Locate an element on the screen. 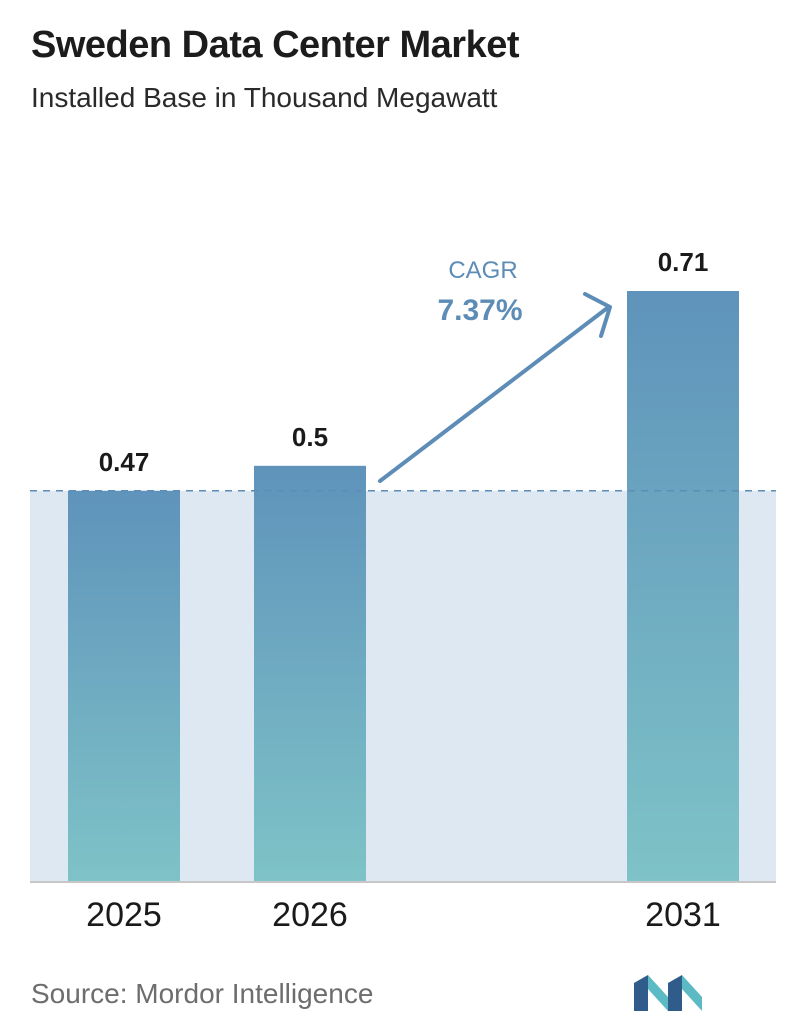 The width and height of the screenshot is (796, 1034). cagr-arrow-head is located at coordinates (597, 315).